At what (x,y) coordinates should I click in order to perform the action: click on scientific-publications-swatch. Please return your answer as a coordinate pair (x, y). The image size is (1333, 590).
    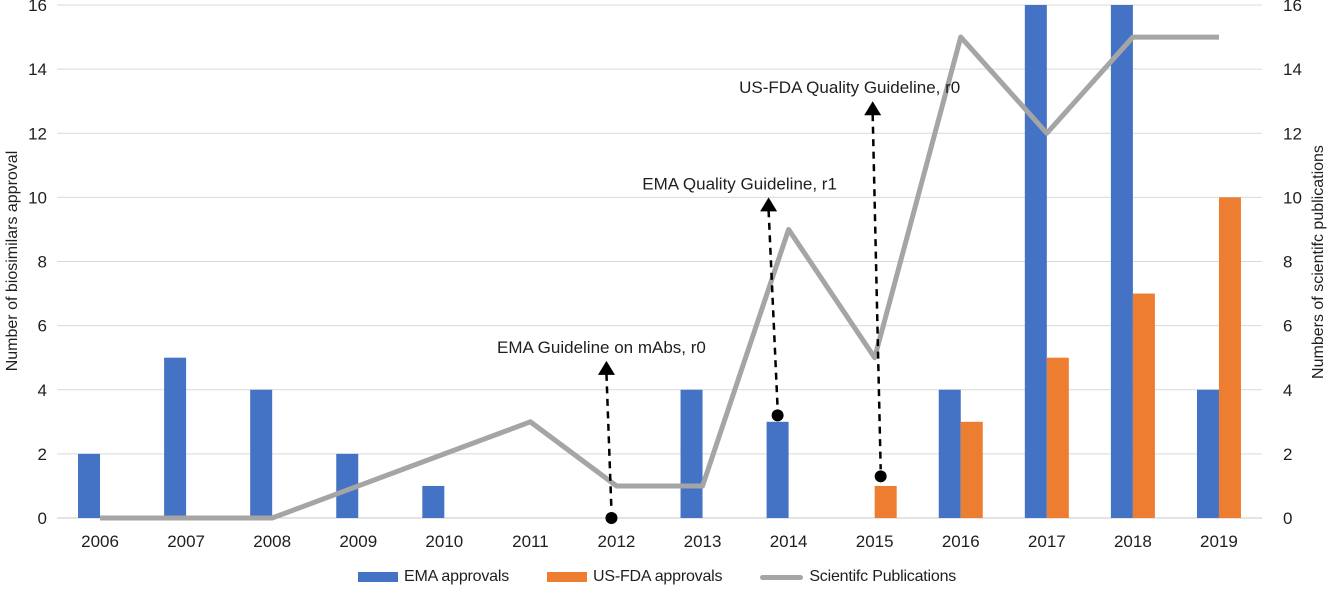
    Looking at the image, I should click on (782, 577).